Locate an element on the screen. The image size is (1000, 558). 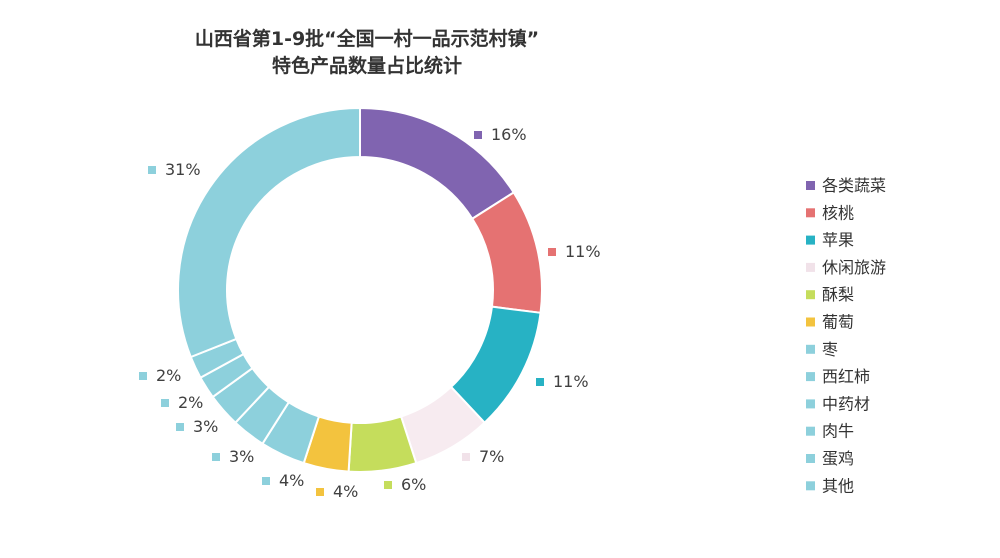
pct-label-4: 7% is located at coordinates (491, 456).